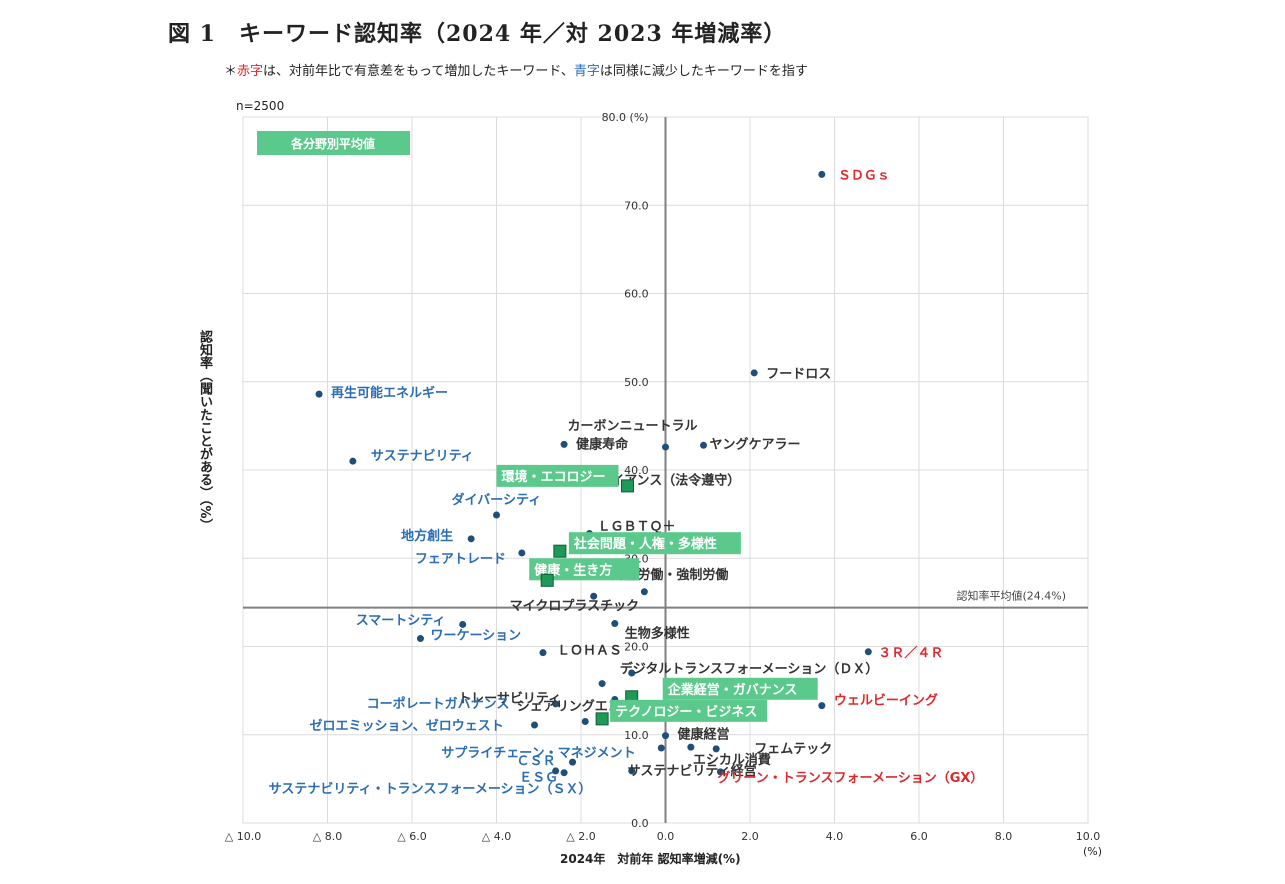  I want to click on average-label: テクノロジー・ビジネス, so click(686, 712).